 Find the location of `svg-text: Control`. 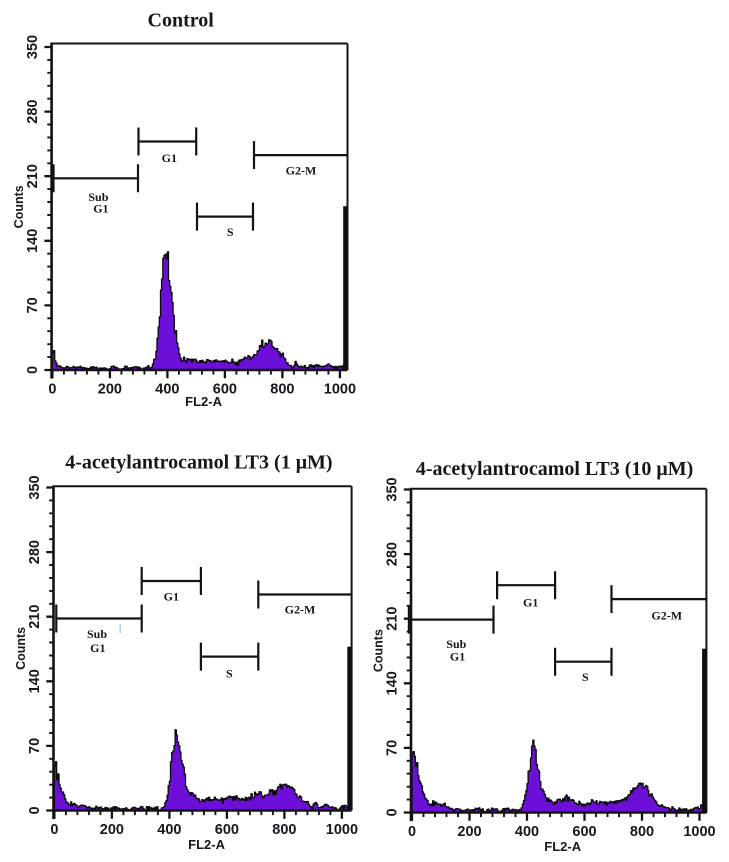

svg-text: Control is located at coordinates (181, 21).